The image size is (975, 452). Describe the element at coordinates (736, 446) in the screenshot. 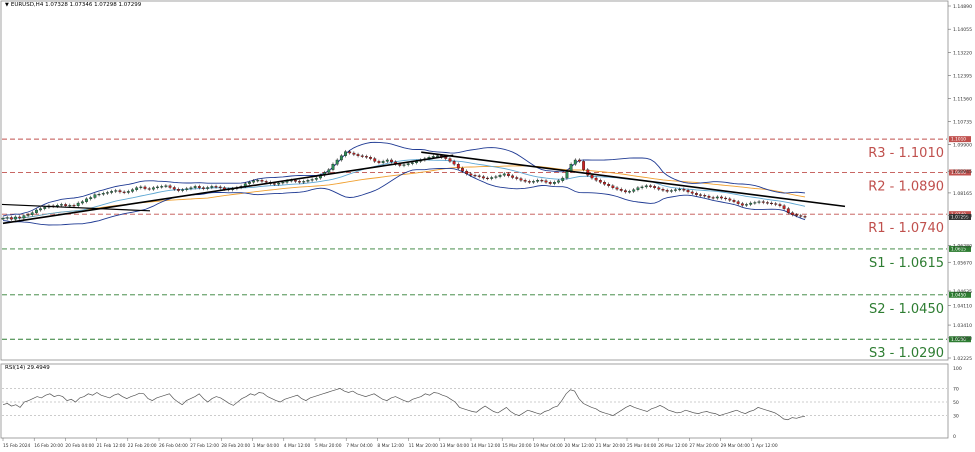

I see `time-axis-label: 29 Mar 04:00` at that location.